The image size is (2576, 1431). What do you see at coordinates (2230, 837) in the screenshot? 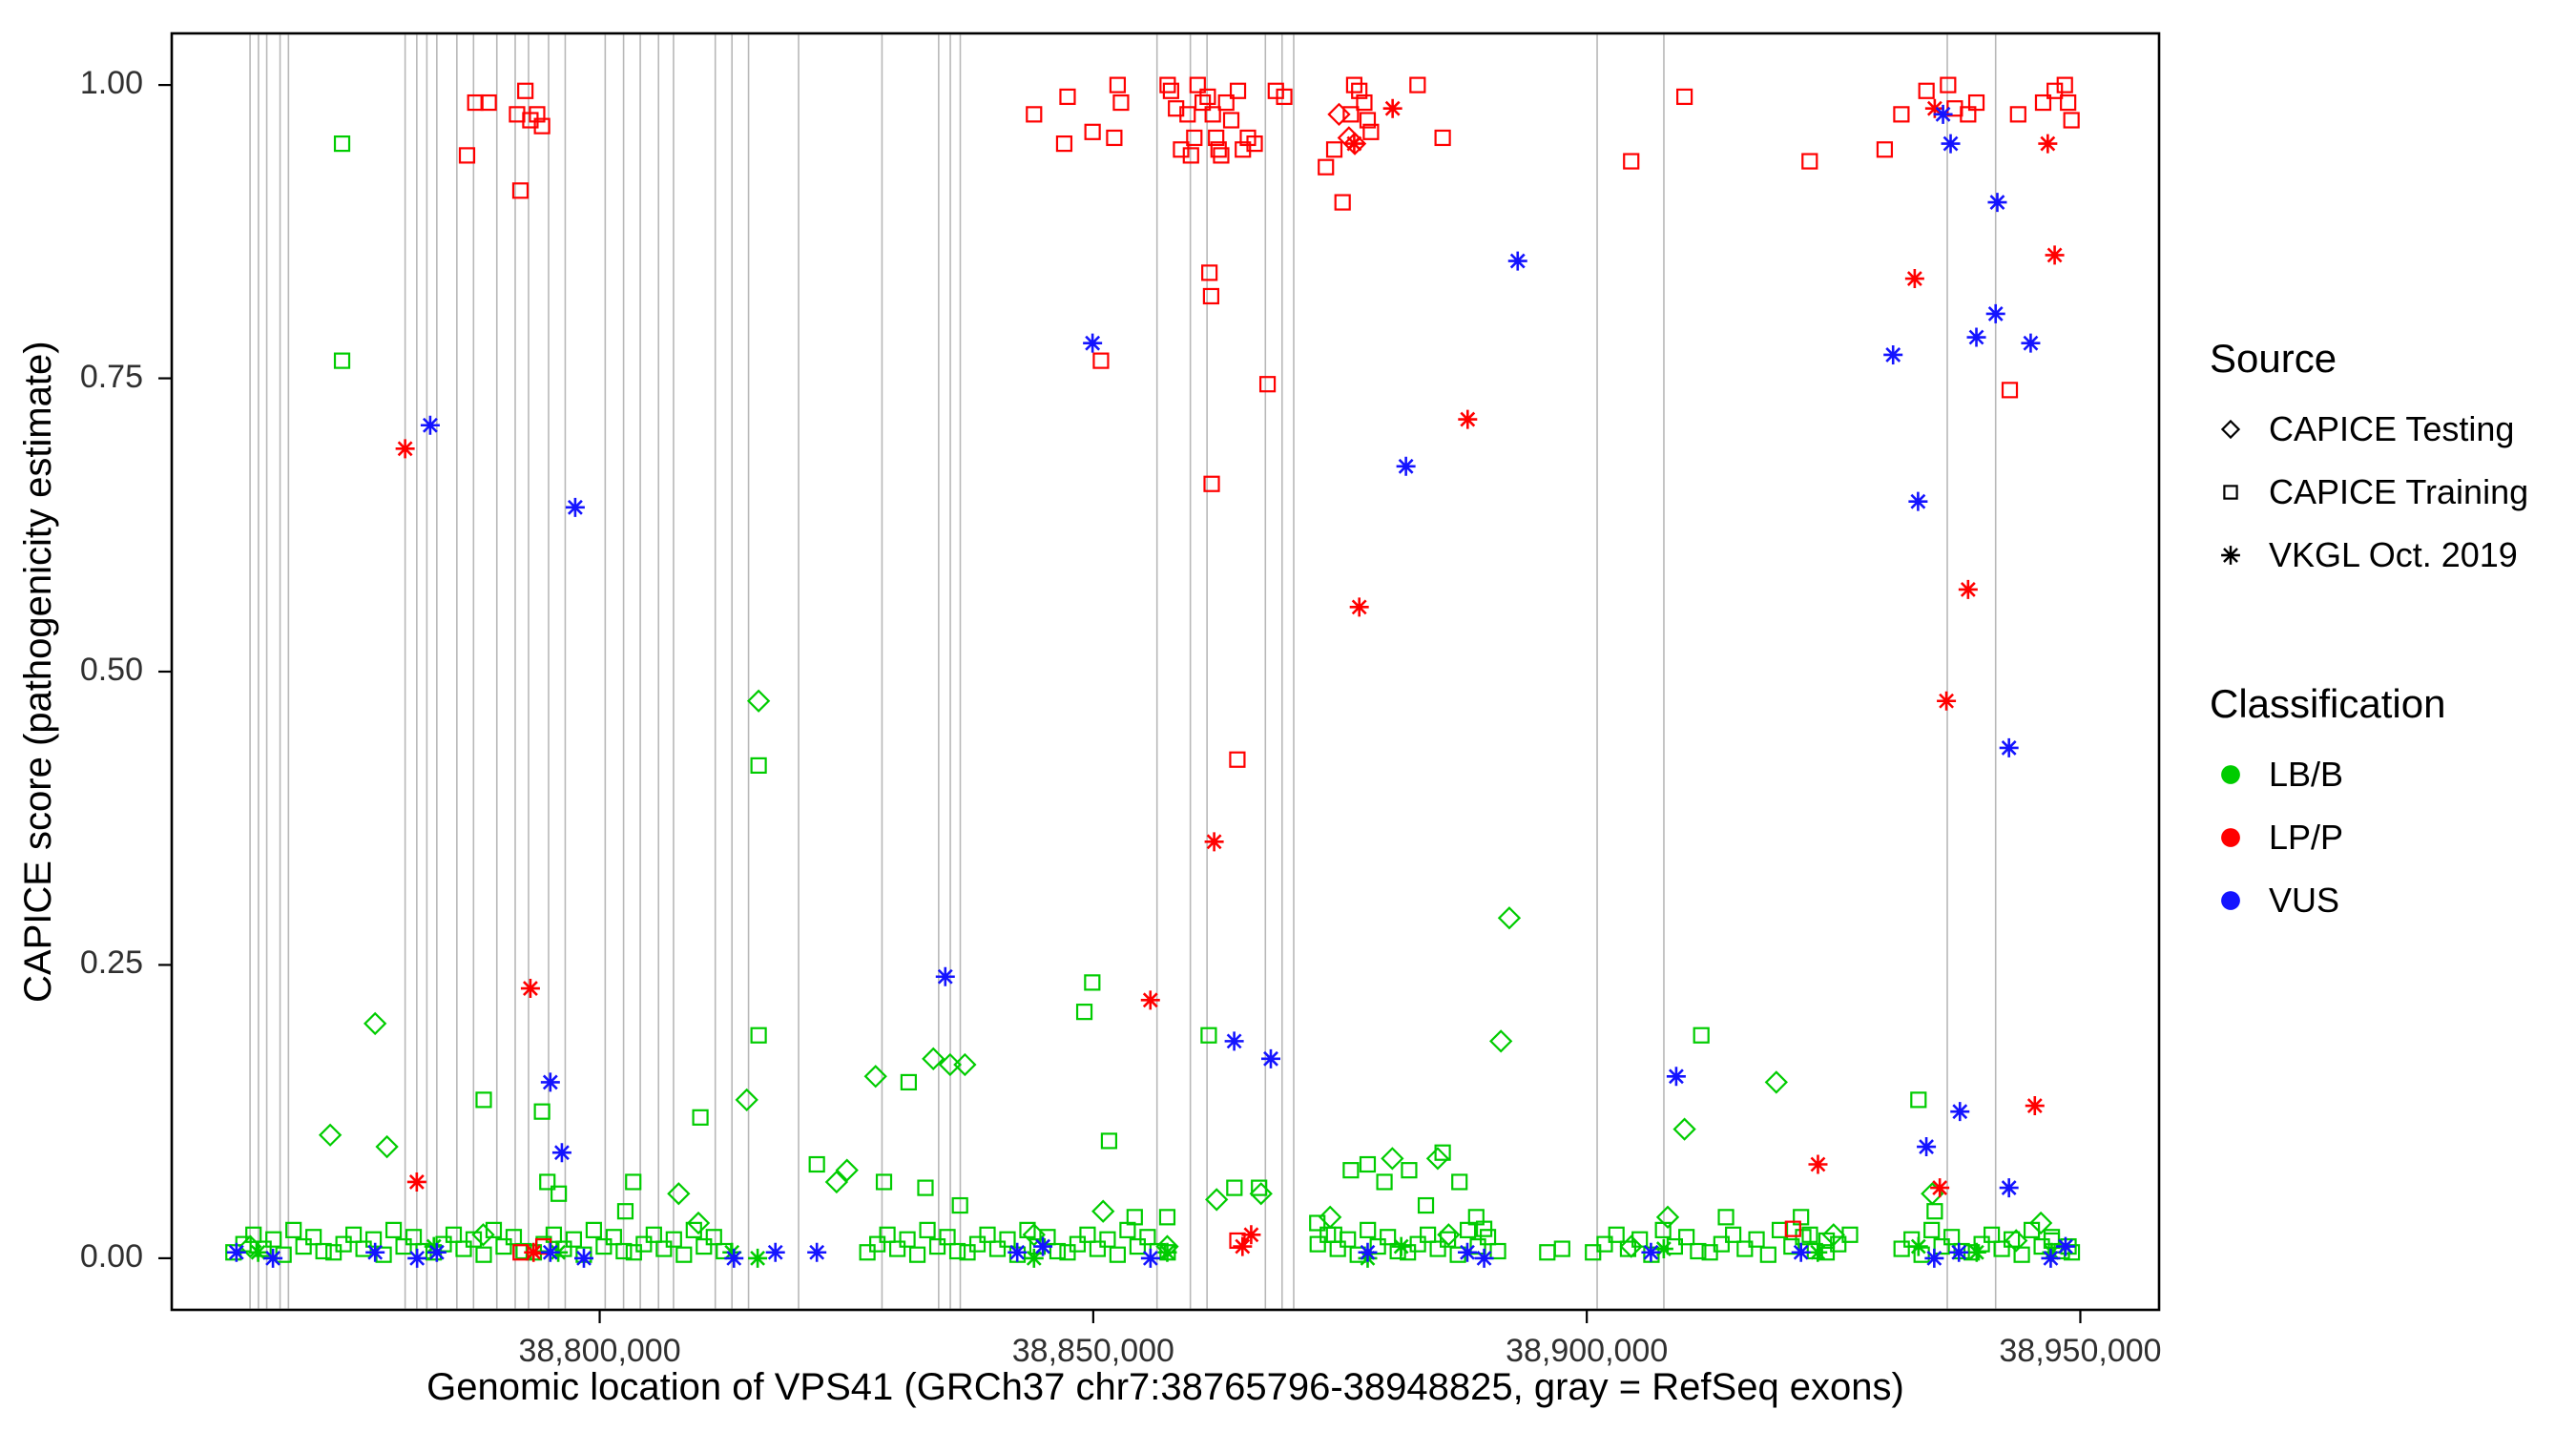
I see `red-dot-icon` at bounding box center [2230, 837].